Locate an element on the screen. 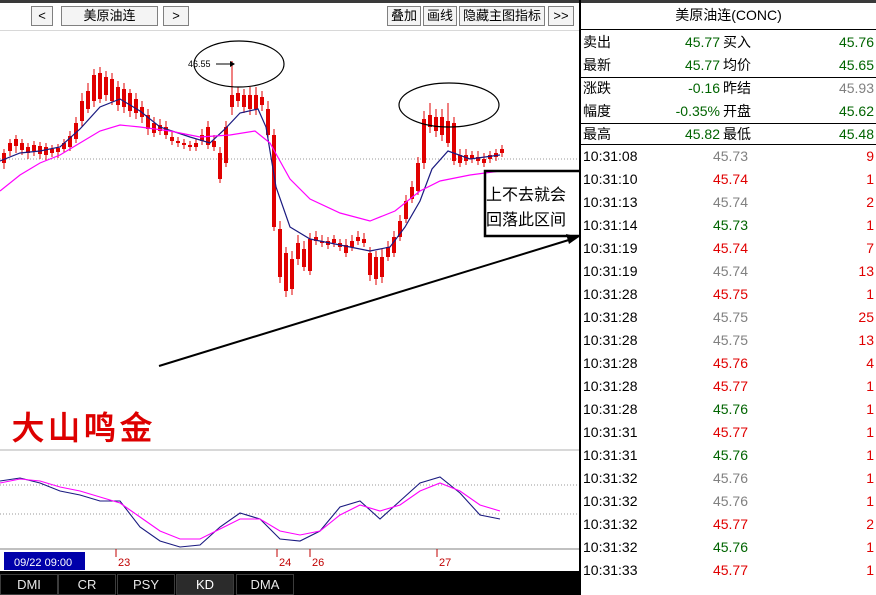  quote-value: -0.35% is located at coordinates (697, 111).